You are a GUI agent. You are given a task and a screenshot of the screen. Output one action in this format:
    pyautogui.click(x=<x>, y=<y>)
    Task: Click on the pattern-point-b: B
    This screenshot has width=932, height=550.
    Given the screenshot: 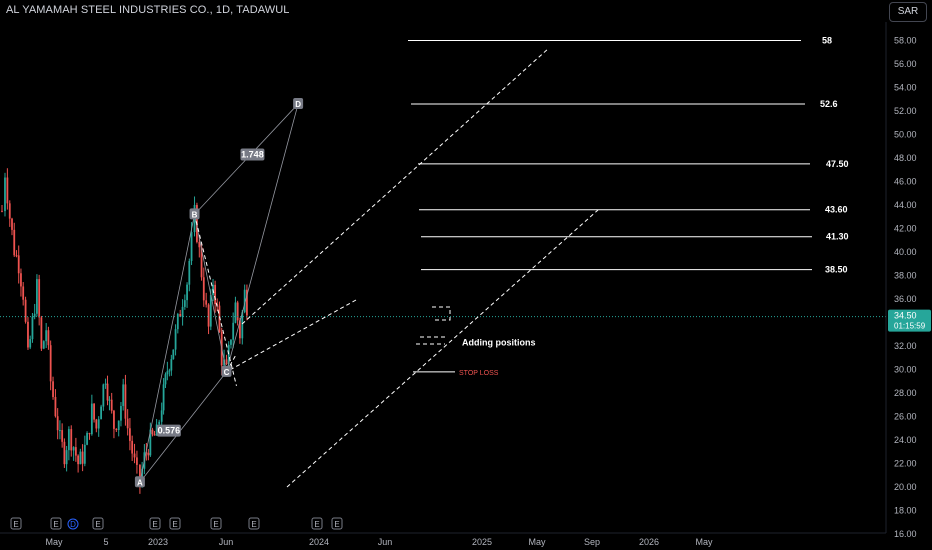 What is the action you would take?
    pyautogui.click(x=195, y=214)
    